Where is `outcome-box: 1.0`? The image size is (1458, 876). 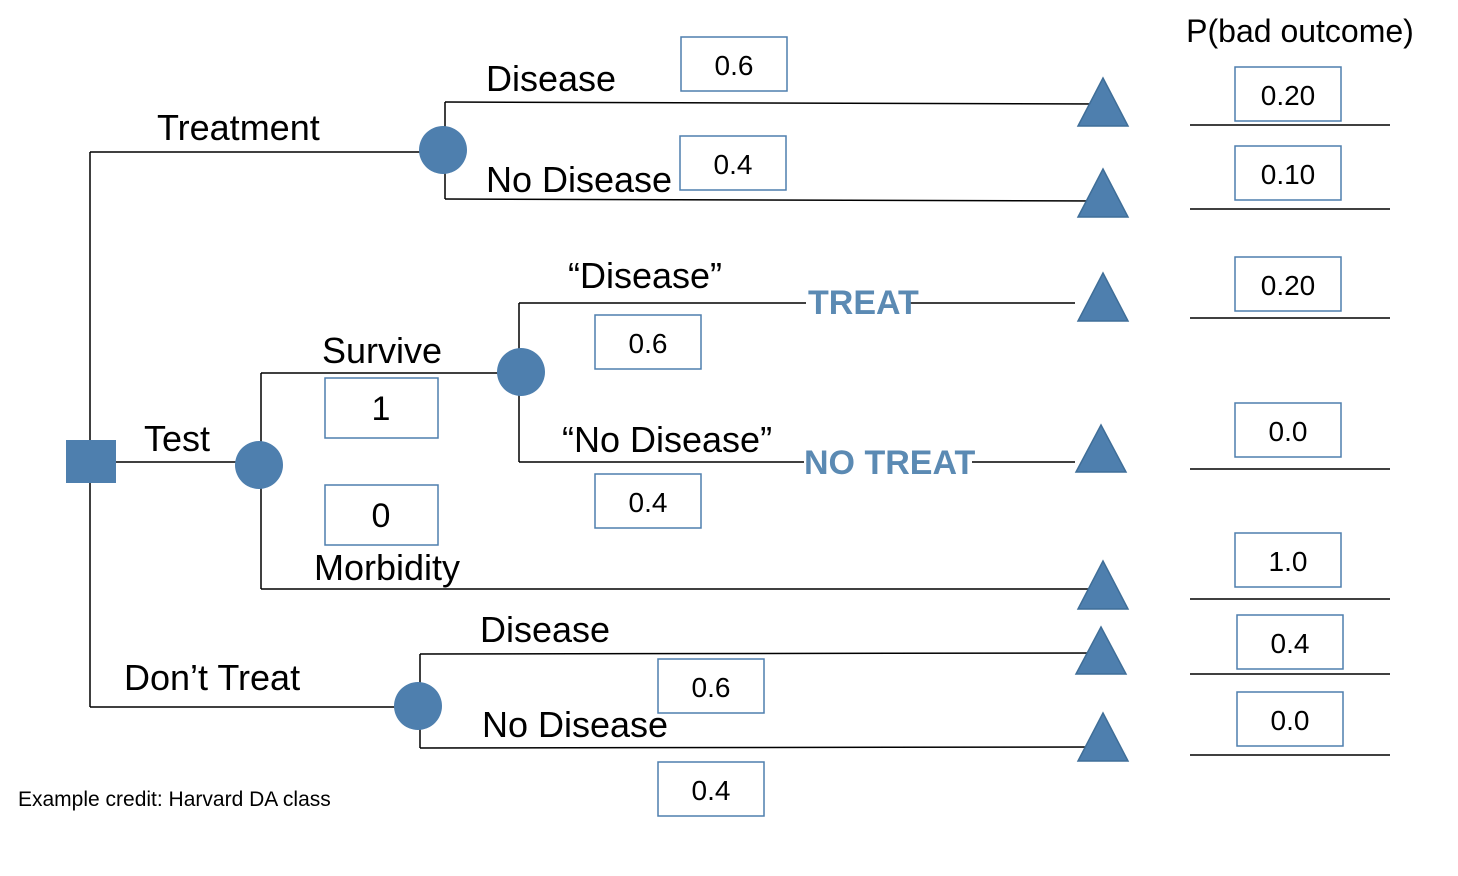
outcome-box: 1.0 is located at coordinates (1288, 560).